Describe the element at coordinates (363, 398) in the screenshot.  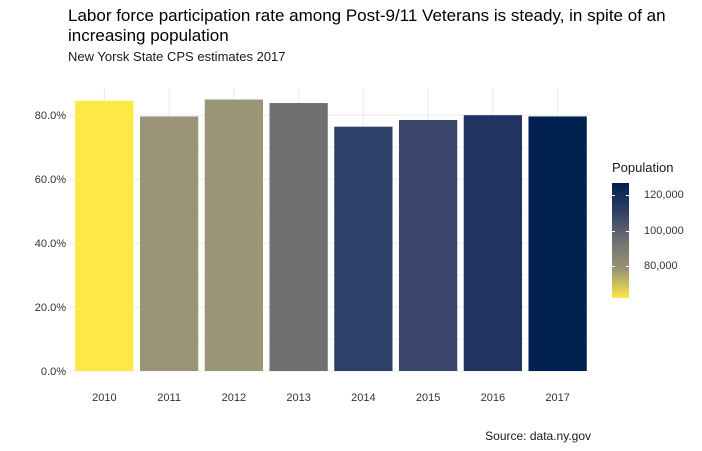
I see `x-tick-label: 2014` at that location.